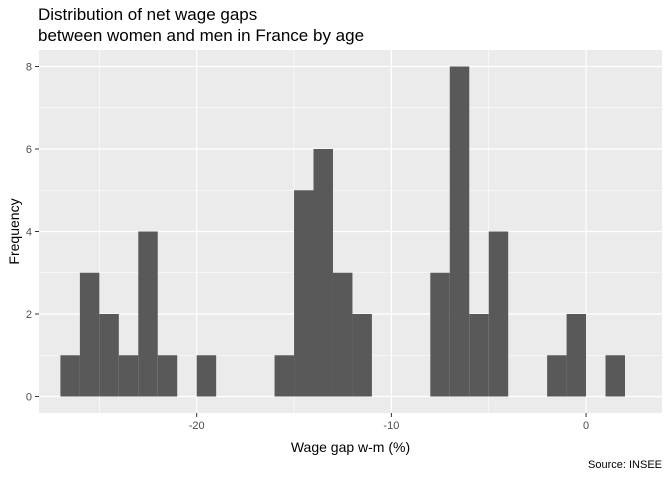  I want to click on chart-title-line-1: Distribution of net wage gaps, so click(148, 14).